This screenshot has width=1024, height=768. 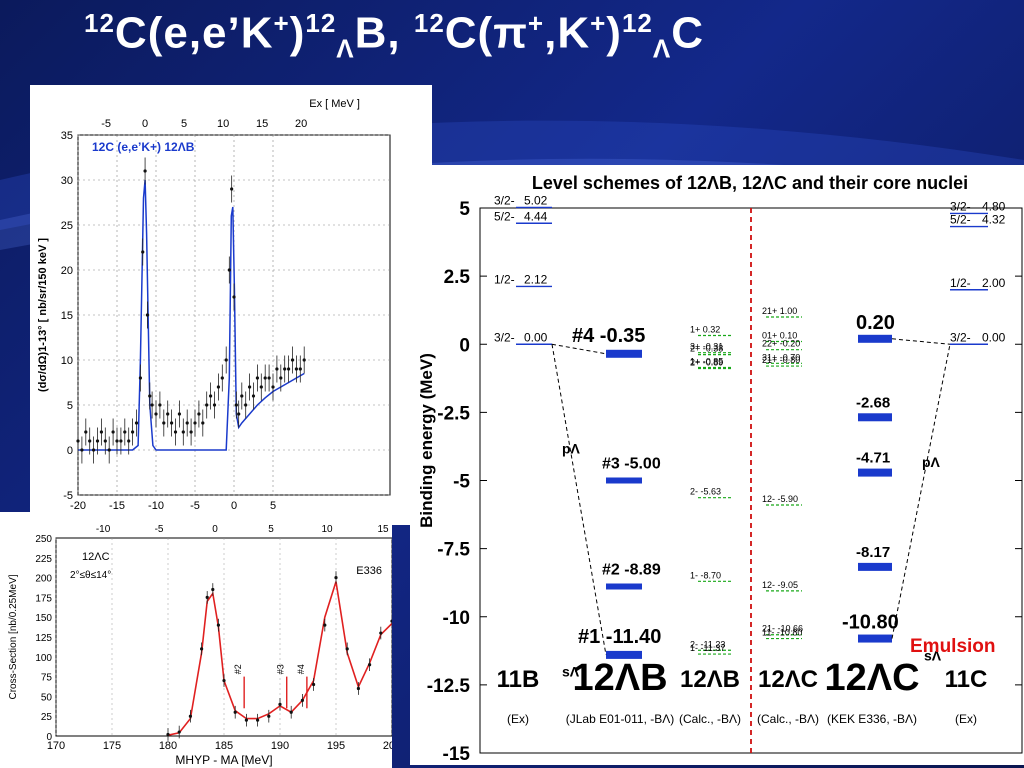 What do you see at coordinates (90, 575) in the screenshot?
I see `angle-note: 2°≤θ≤14°` at bounding box center [90, 575].